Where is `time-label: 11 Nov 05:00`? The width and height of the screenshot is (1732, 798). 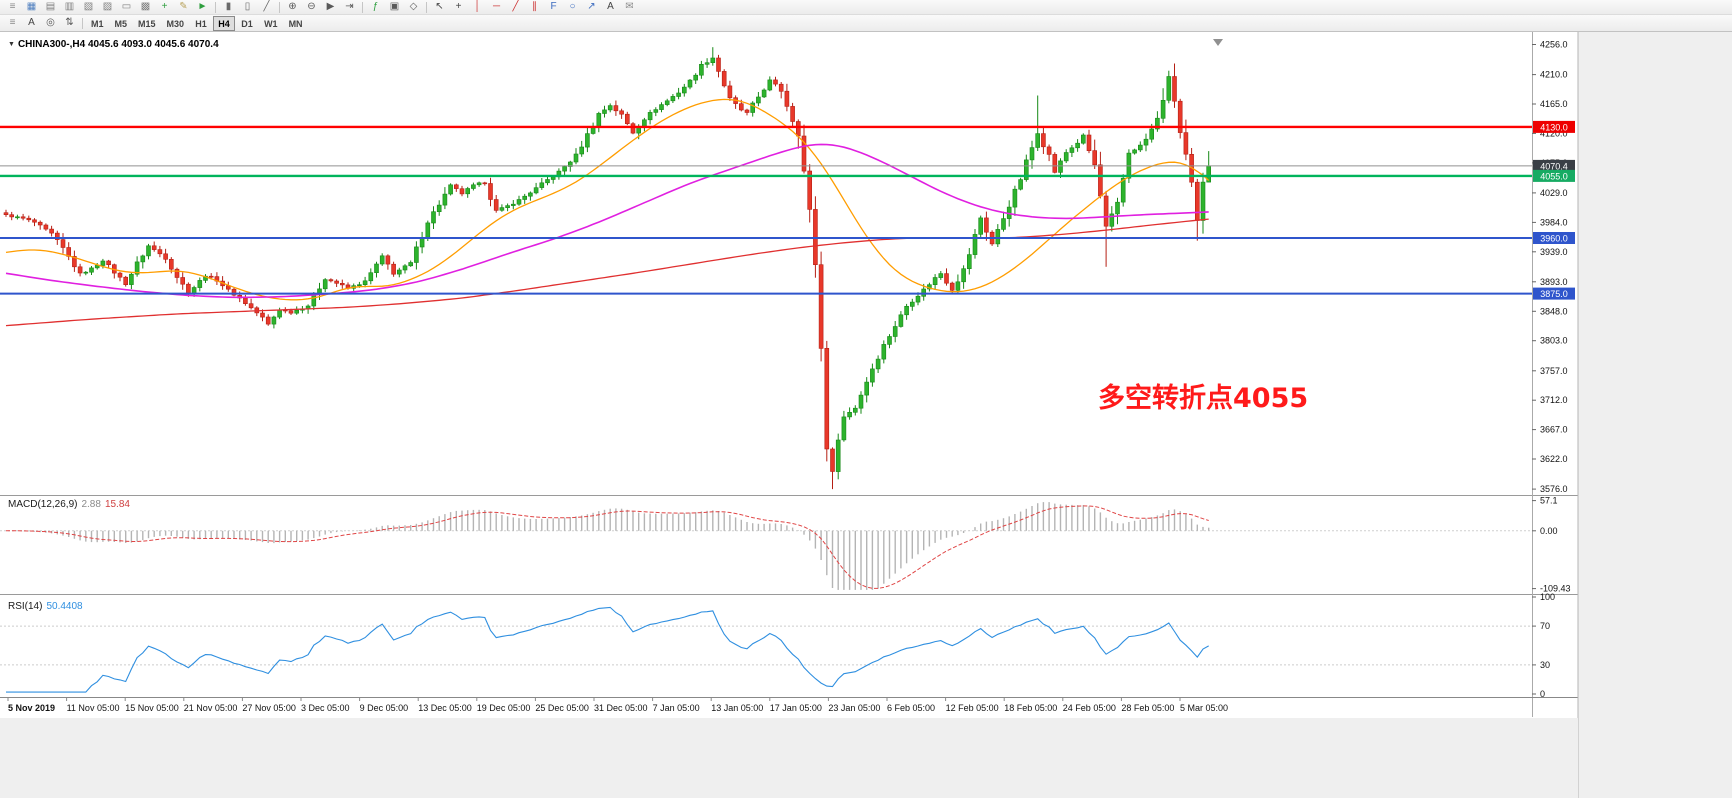
time-label: 11 Nov 05:00 is located at coordinates (93, 708).